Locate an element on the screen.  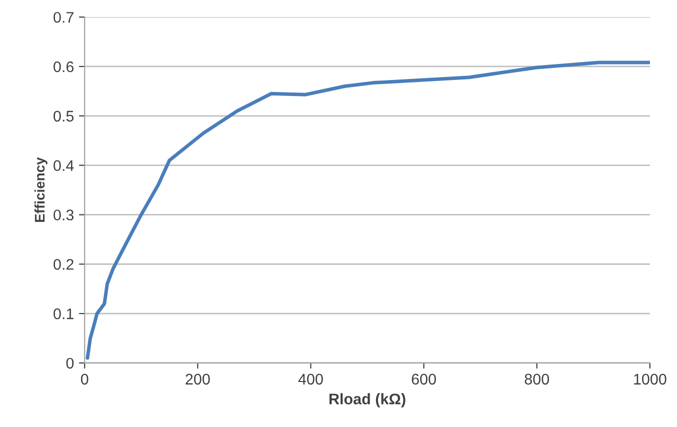
y-tick-label: 0.3 is located at coordinates (64, 215).